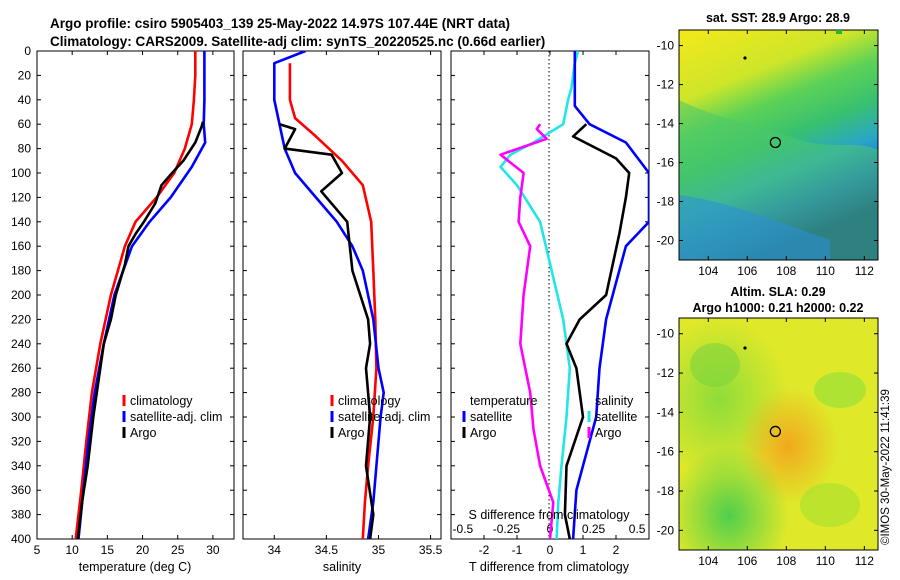 The width and height of the screenshot is (900, 580). Describe the element at coordinates (597, 331) in the screenshot. I see `series-line-s-argo` at that location.